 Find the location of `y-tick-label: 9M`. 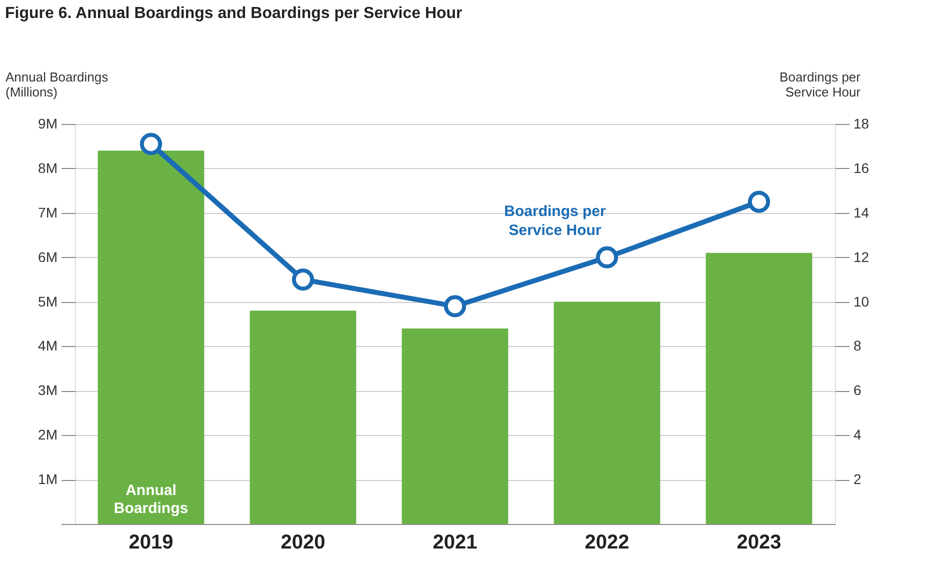

y-tick-label: 9M is located at coordinates (48, 124).